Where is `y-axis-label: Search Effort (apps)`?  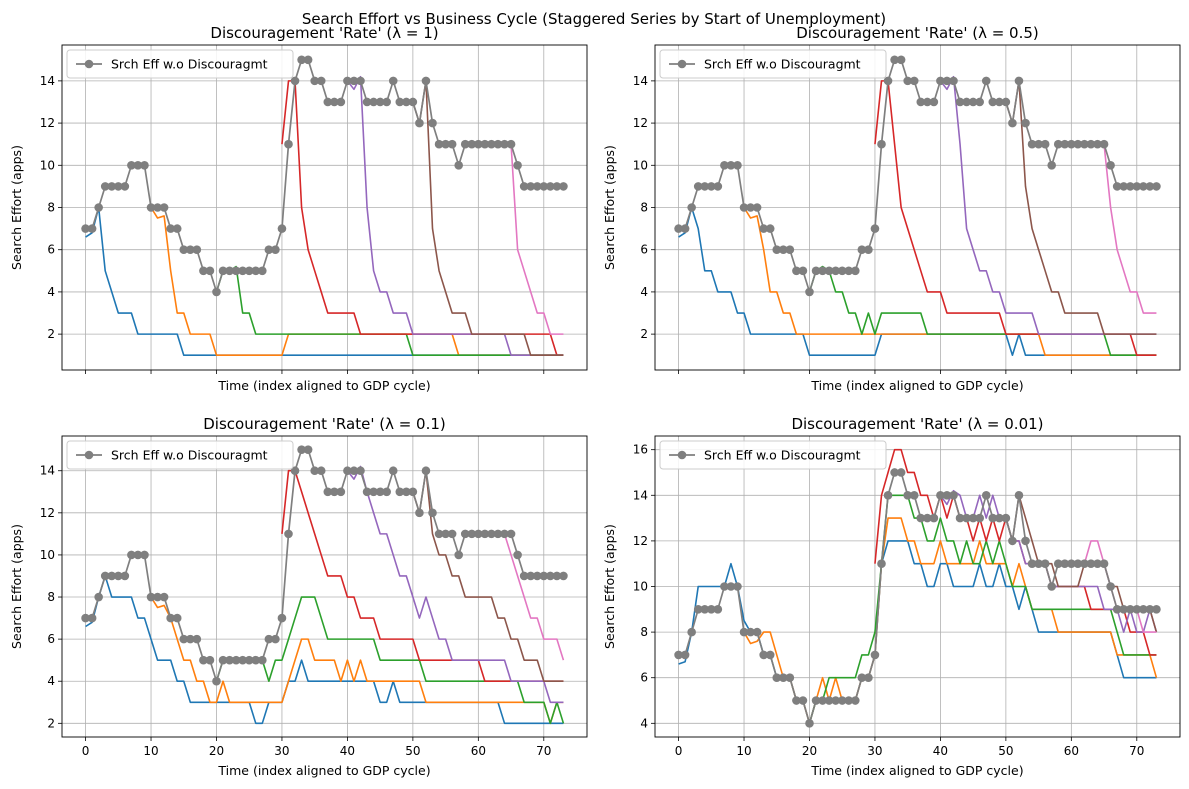
y-axis-label: Search Effort (apps) is located at coordinates (16, 207).